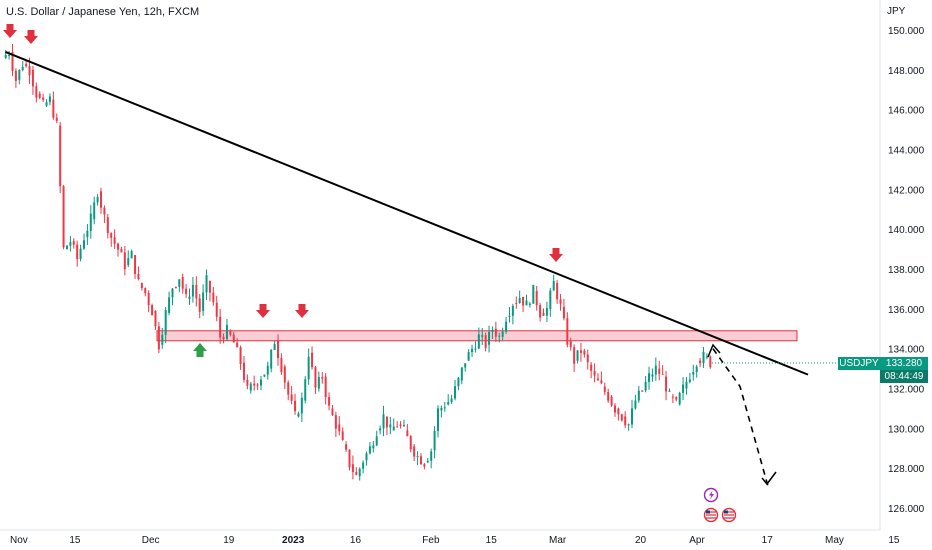 This screenshot has width=932, height=550. Describe the element at coordinates (906, 429) in the screenshot. I see `price-tick-label: 130.000` at that location.